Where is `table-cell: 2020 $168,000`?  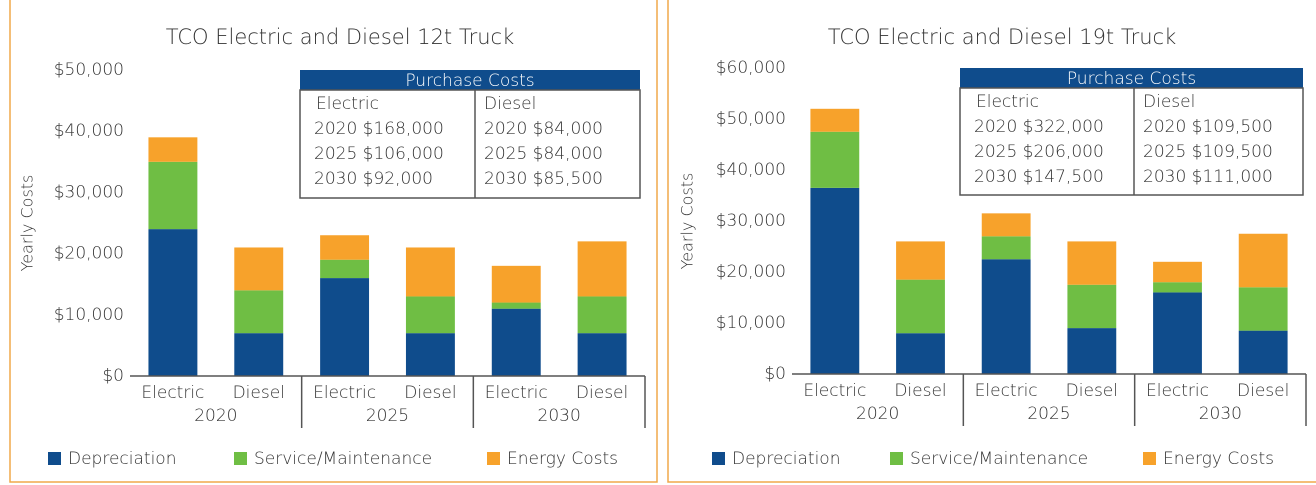 table-cell: 2020 $168,000 is located at coordinates (379, 129).